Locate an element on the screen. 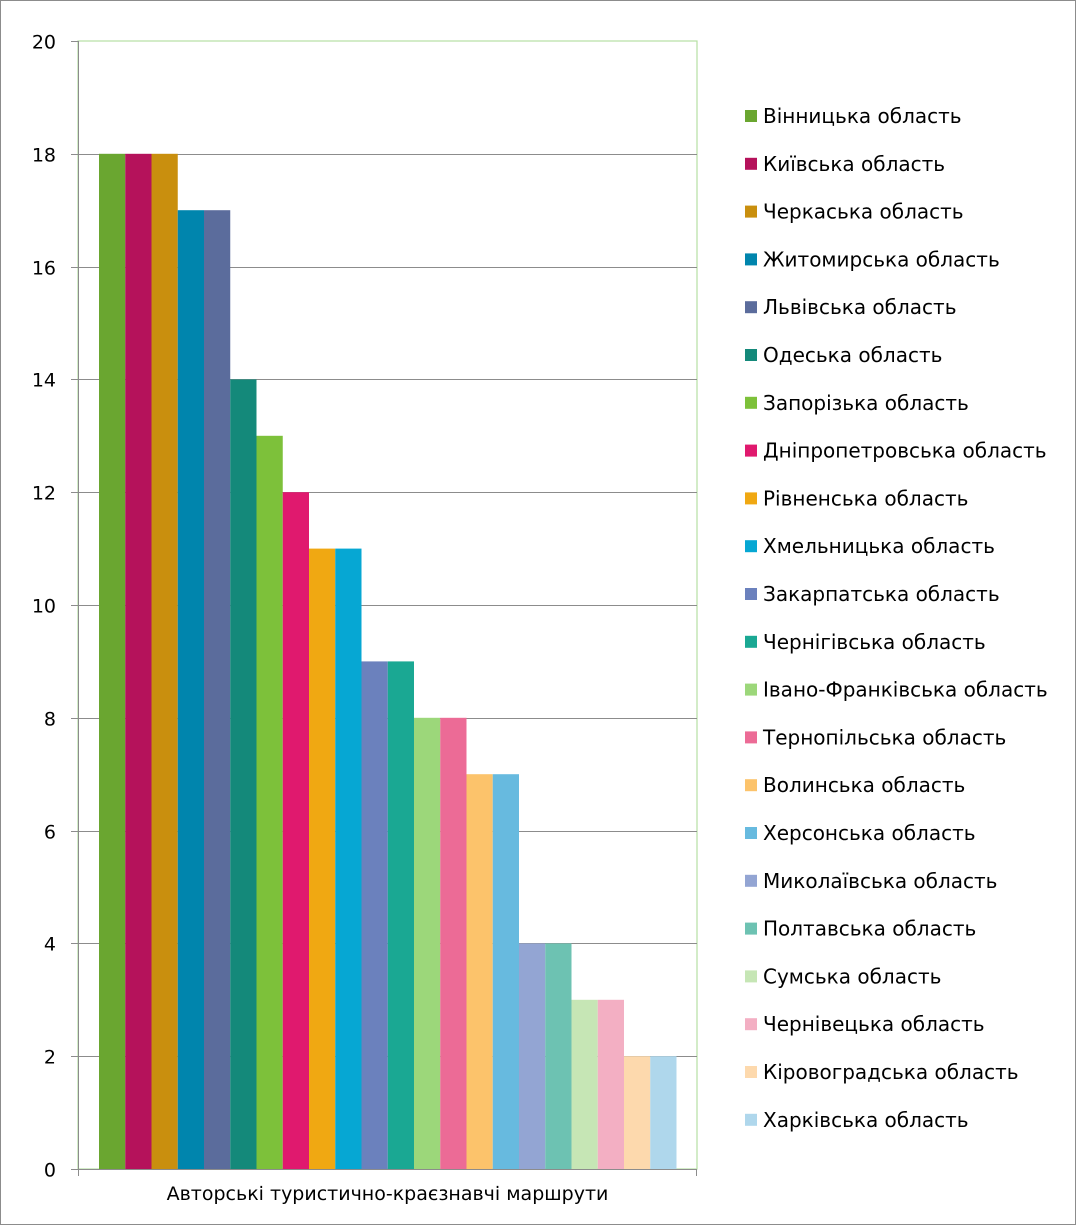  legend-item: Полтавська область is located at coordinates (860, 929).